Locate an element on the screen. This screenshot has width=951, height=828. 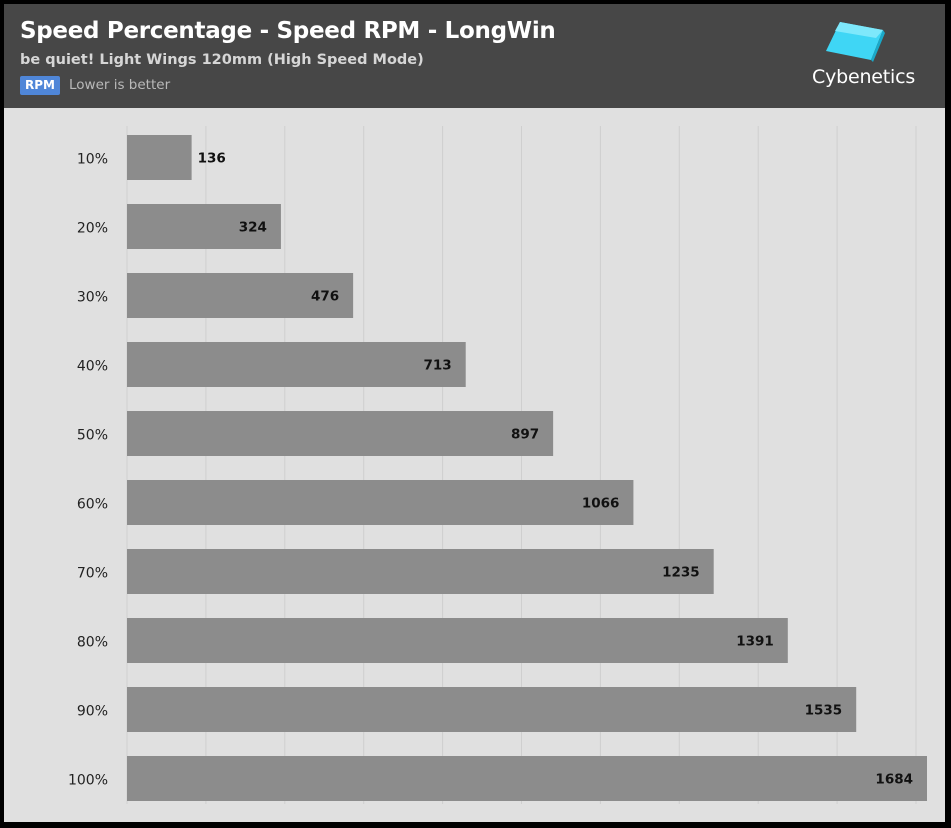
category-label: 10% is located at coordinates (92, 160).